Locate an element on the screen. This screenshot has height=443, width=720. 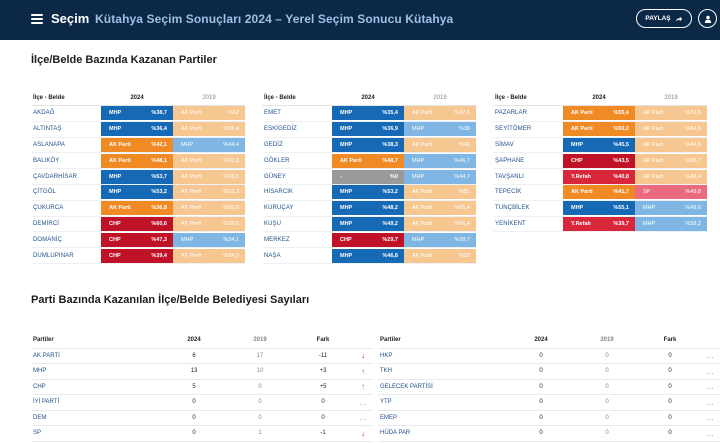
party-name: EMEP is located at coordinates (389, 417).